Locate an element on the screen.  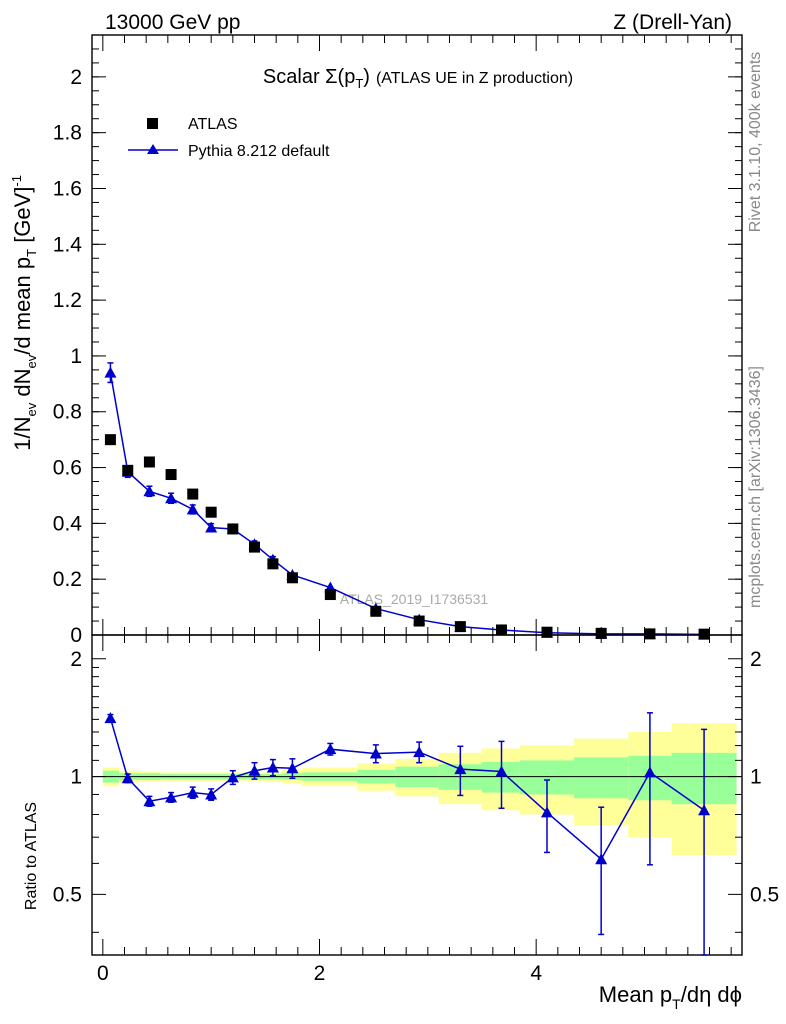
x-tick-label: 4 is located at coordinates (536, 973).